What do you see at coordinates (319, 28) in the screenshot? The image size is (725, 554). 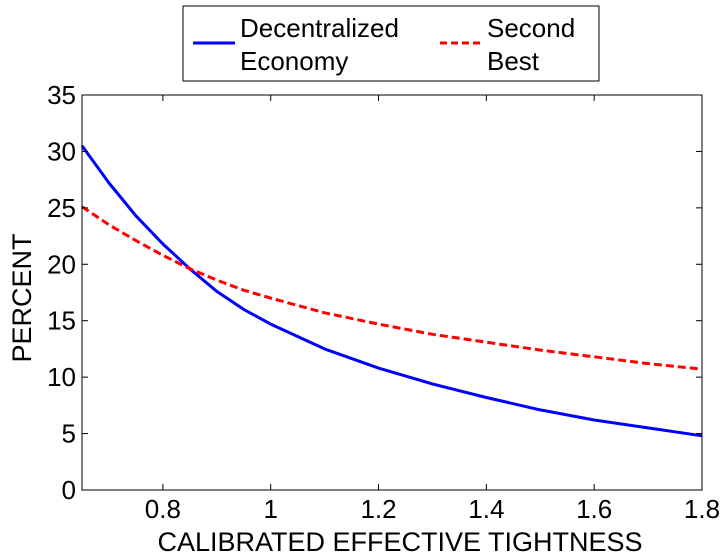 I see `legend-label-decentralized-economy-line1: Decentralized` at bounding box center [319, 28].